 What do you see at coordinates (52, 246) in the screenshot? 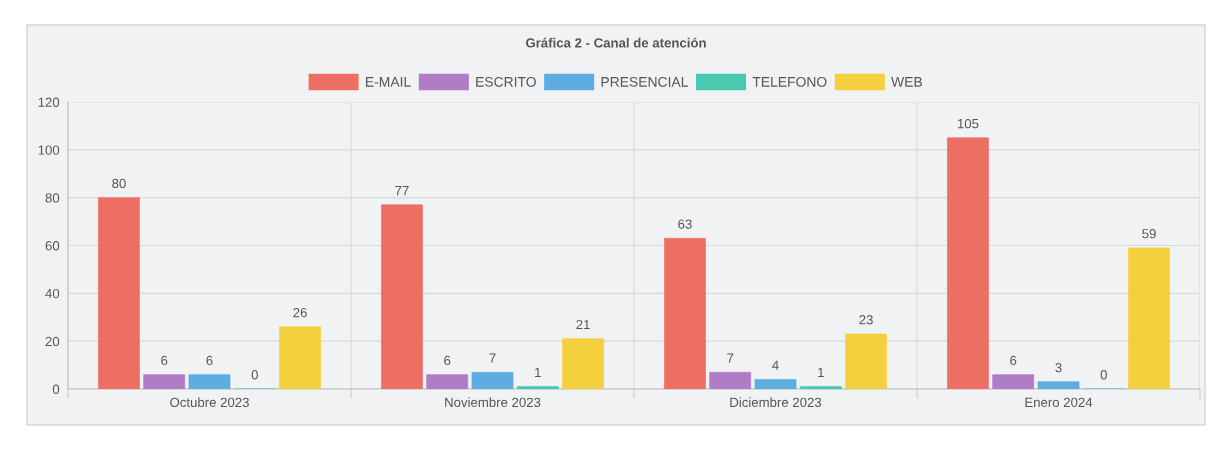
I see `y-tick-label: 60` at bounding box center [52, 246].